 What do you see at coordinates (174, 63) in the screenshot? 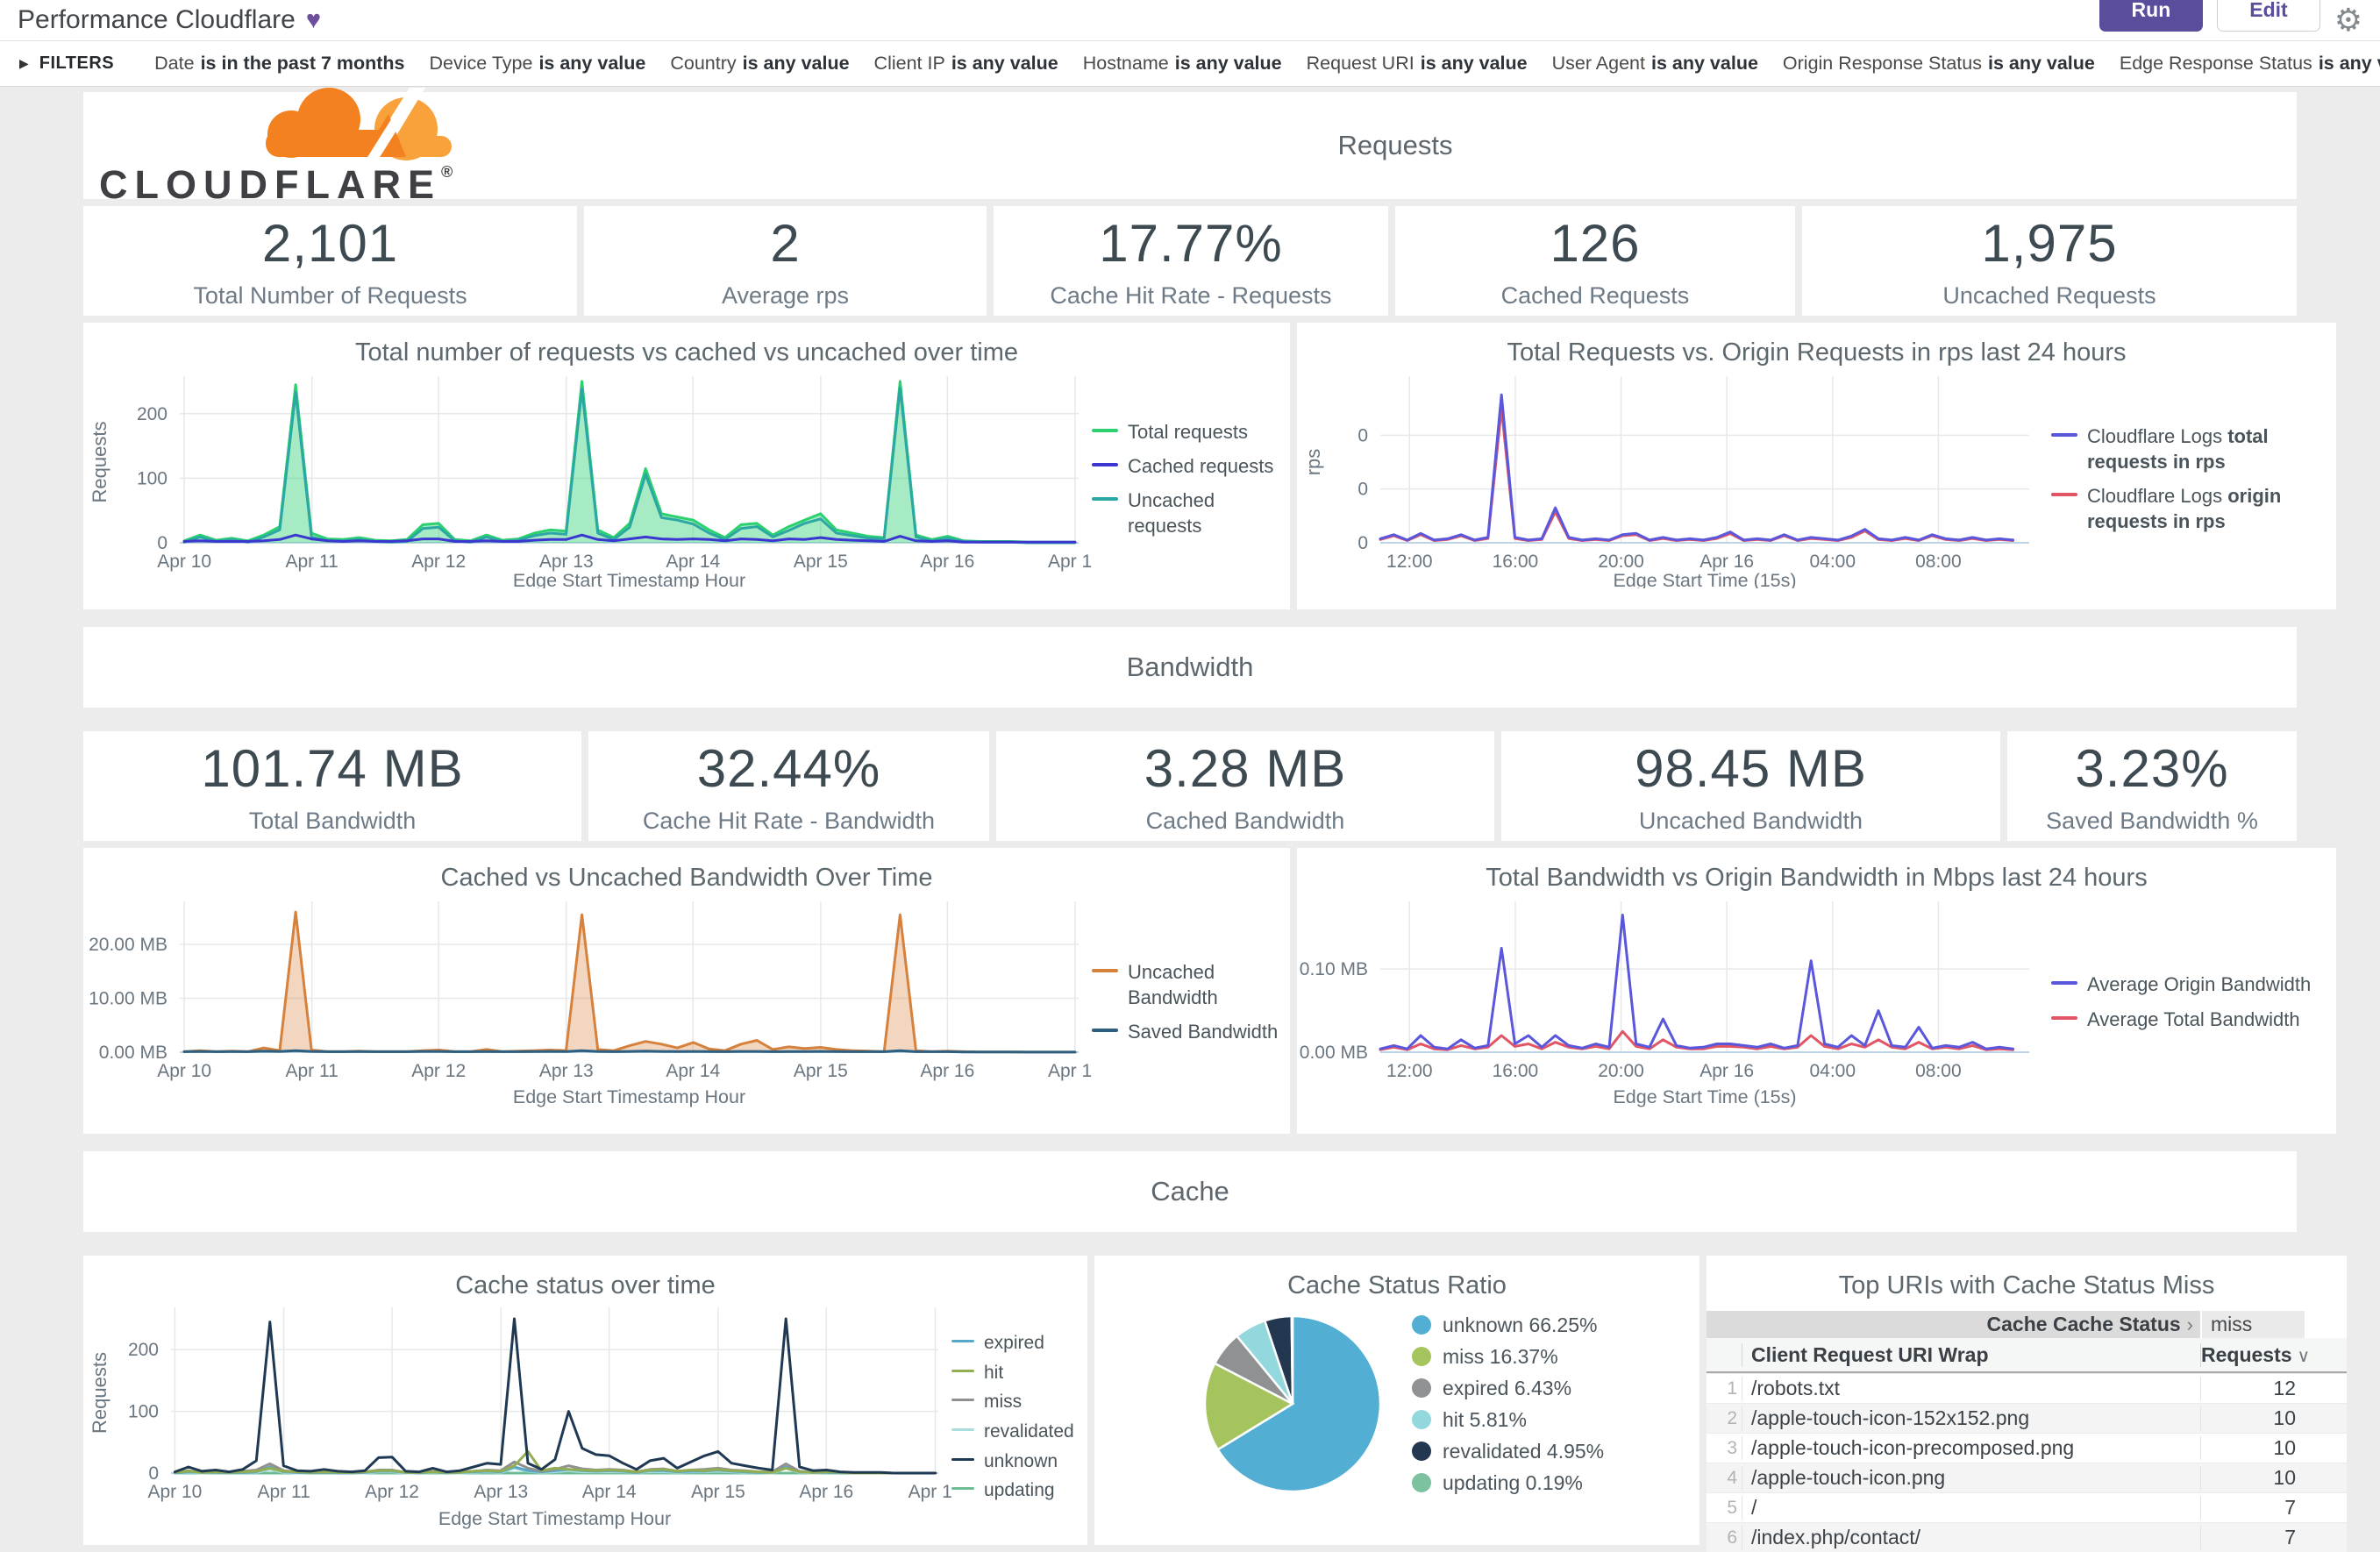
I see `filter-field-name: Date` at bounding box center [174, 63].